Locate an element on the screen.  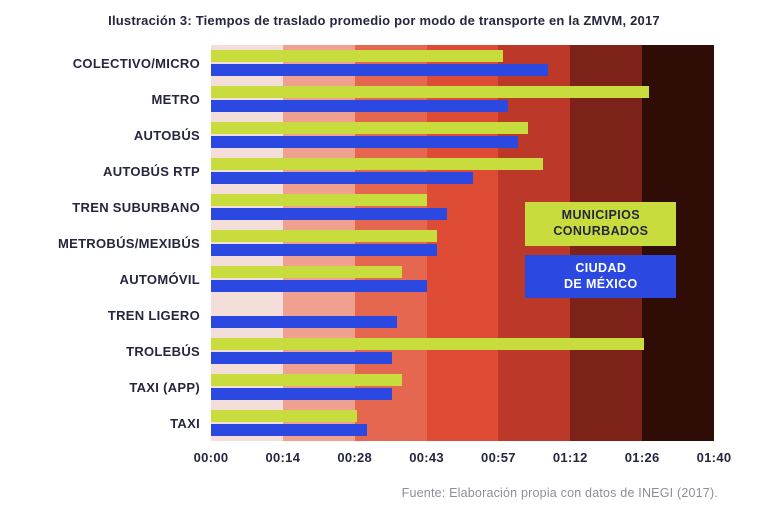
category-label: COLECTIVO/MICRO is located at coordinates (136, 63).